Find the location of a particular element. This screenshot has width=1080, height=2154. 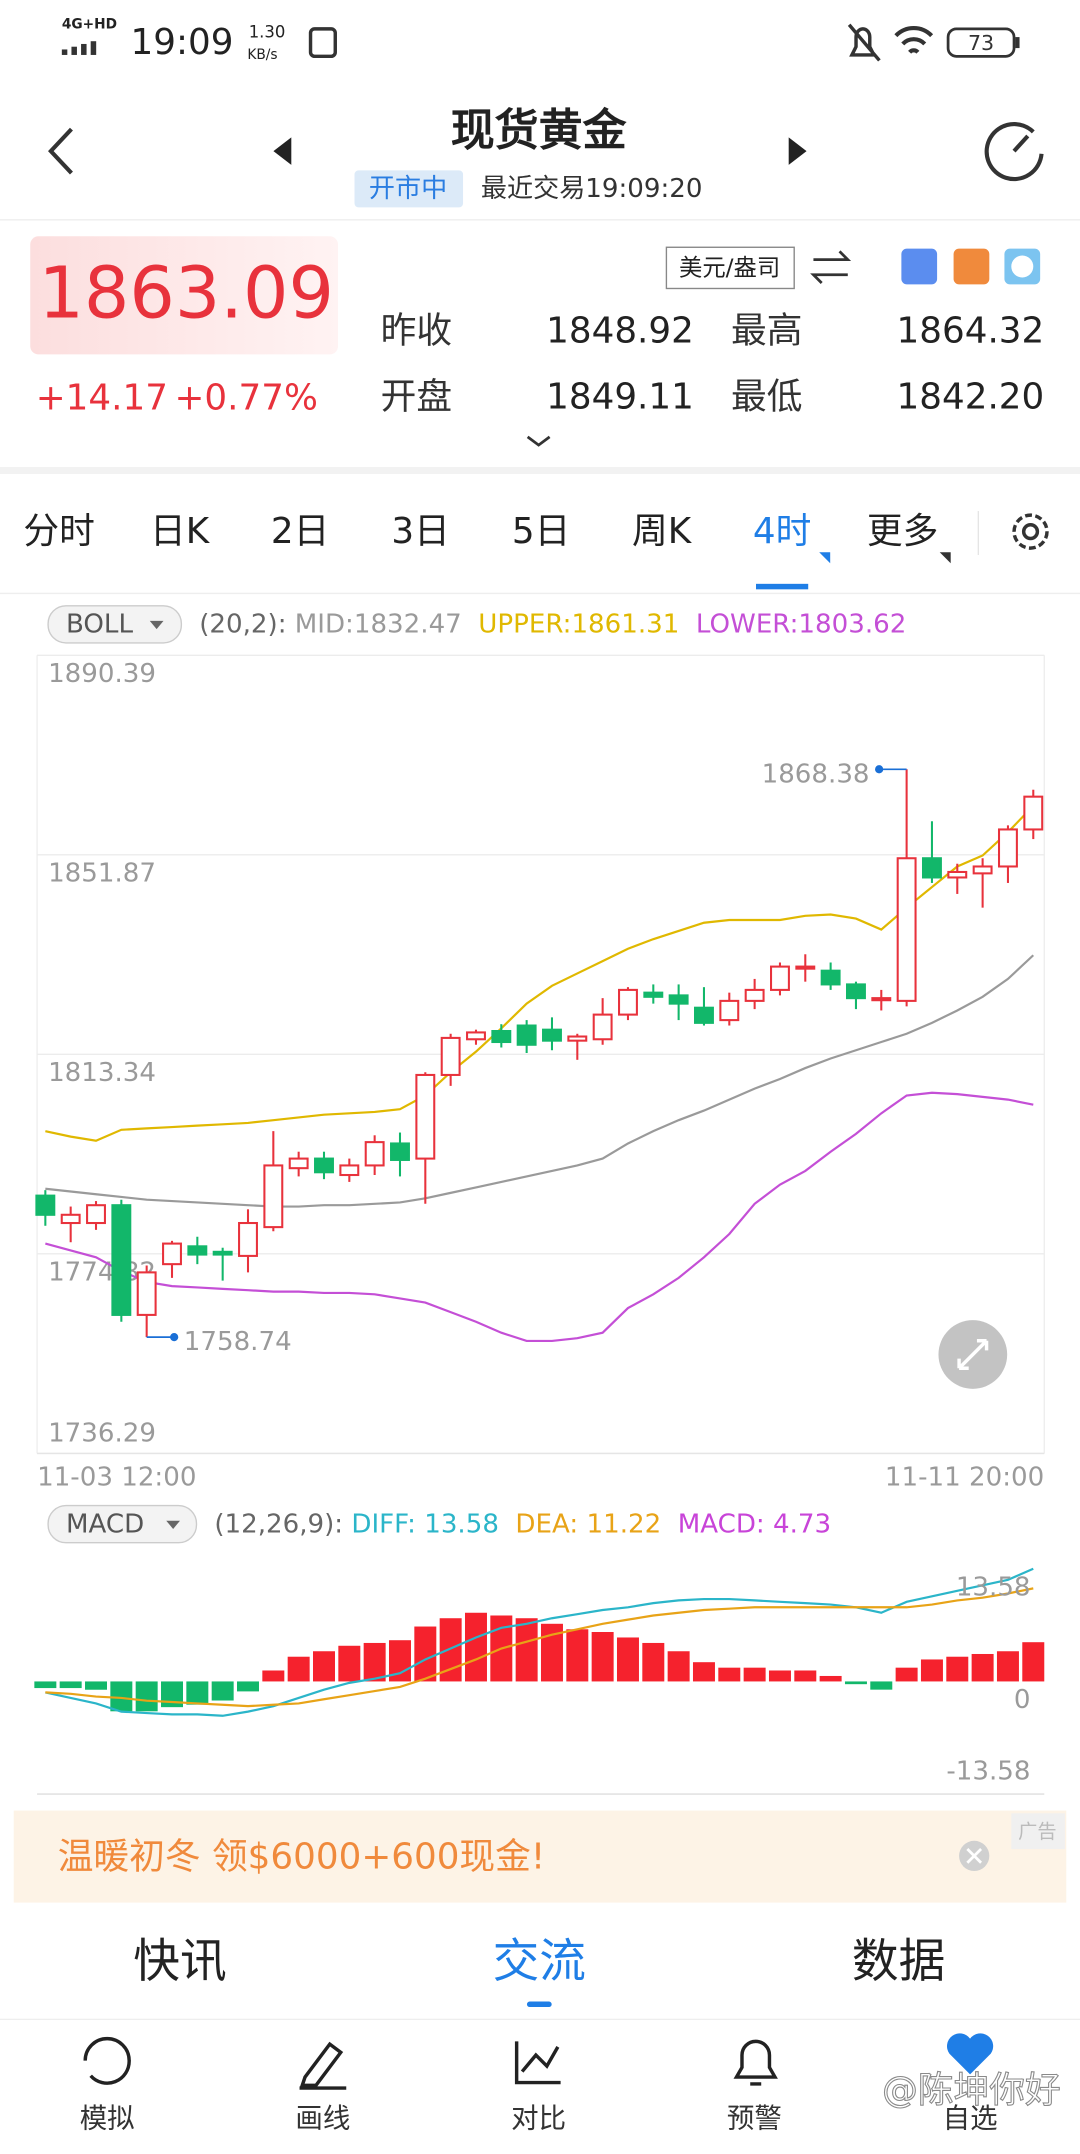

unit-box is located at coordinates (730, 268).